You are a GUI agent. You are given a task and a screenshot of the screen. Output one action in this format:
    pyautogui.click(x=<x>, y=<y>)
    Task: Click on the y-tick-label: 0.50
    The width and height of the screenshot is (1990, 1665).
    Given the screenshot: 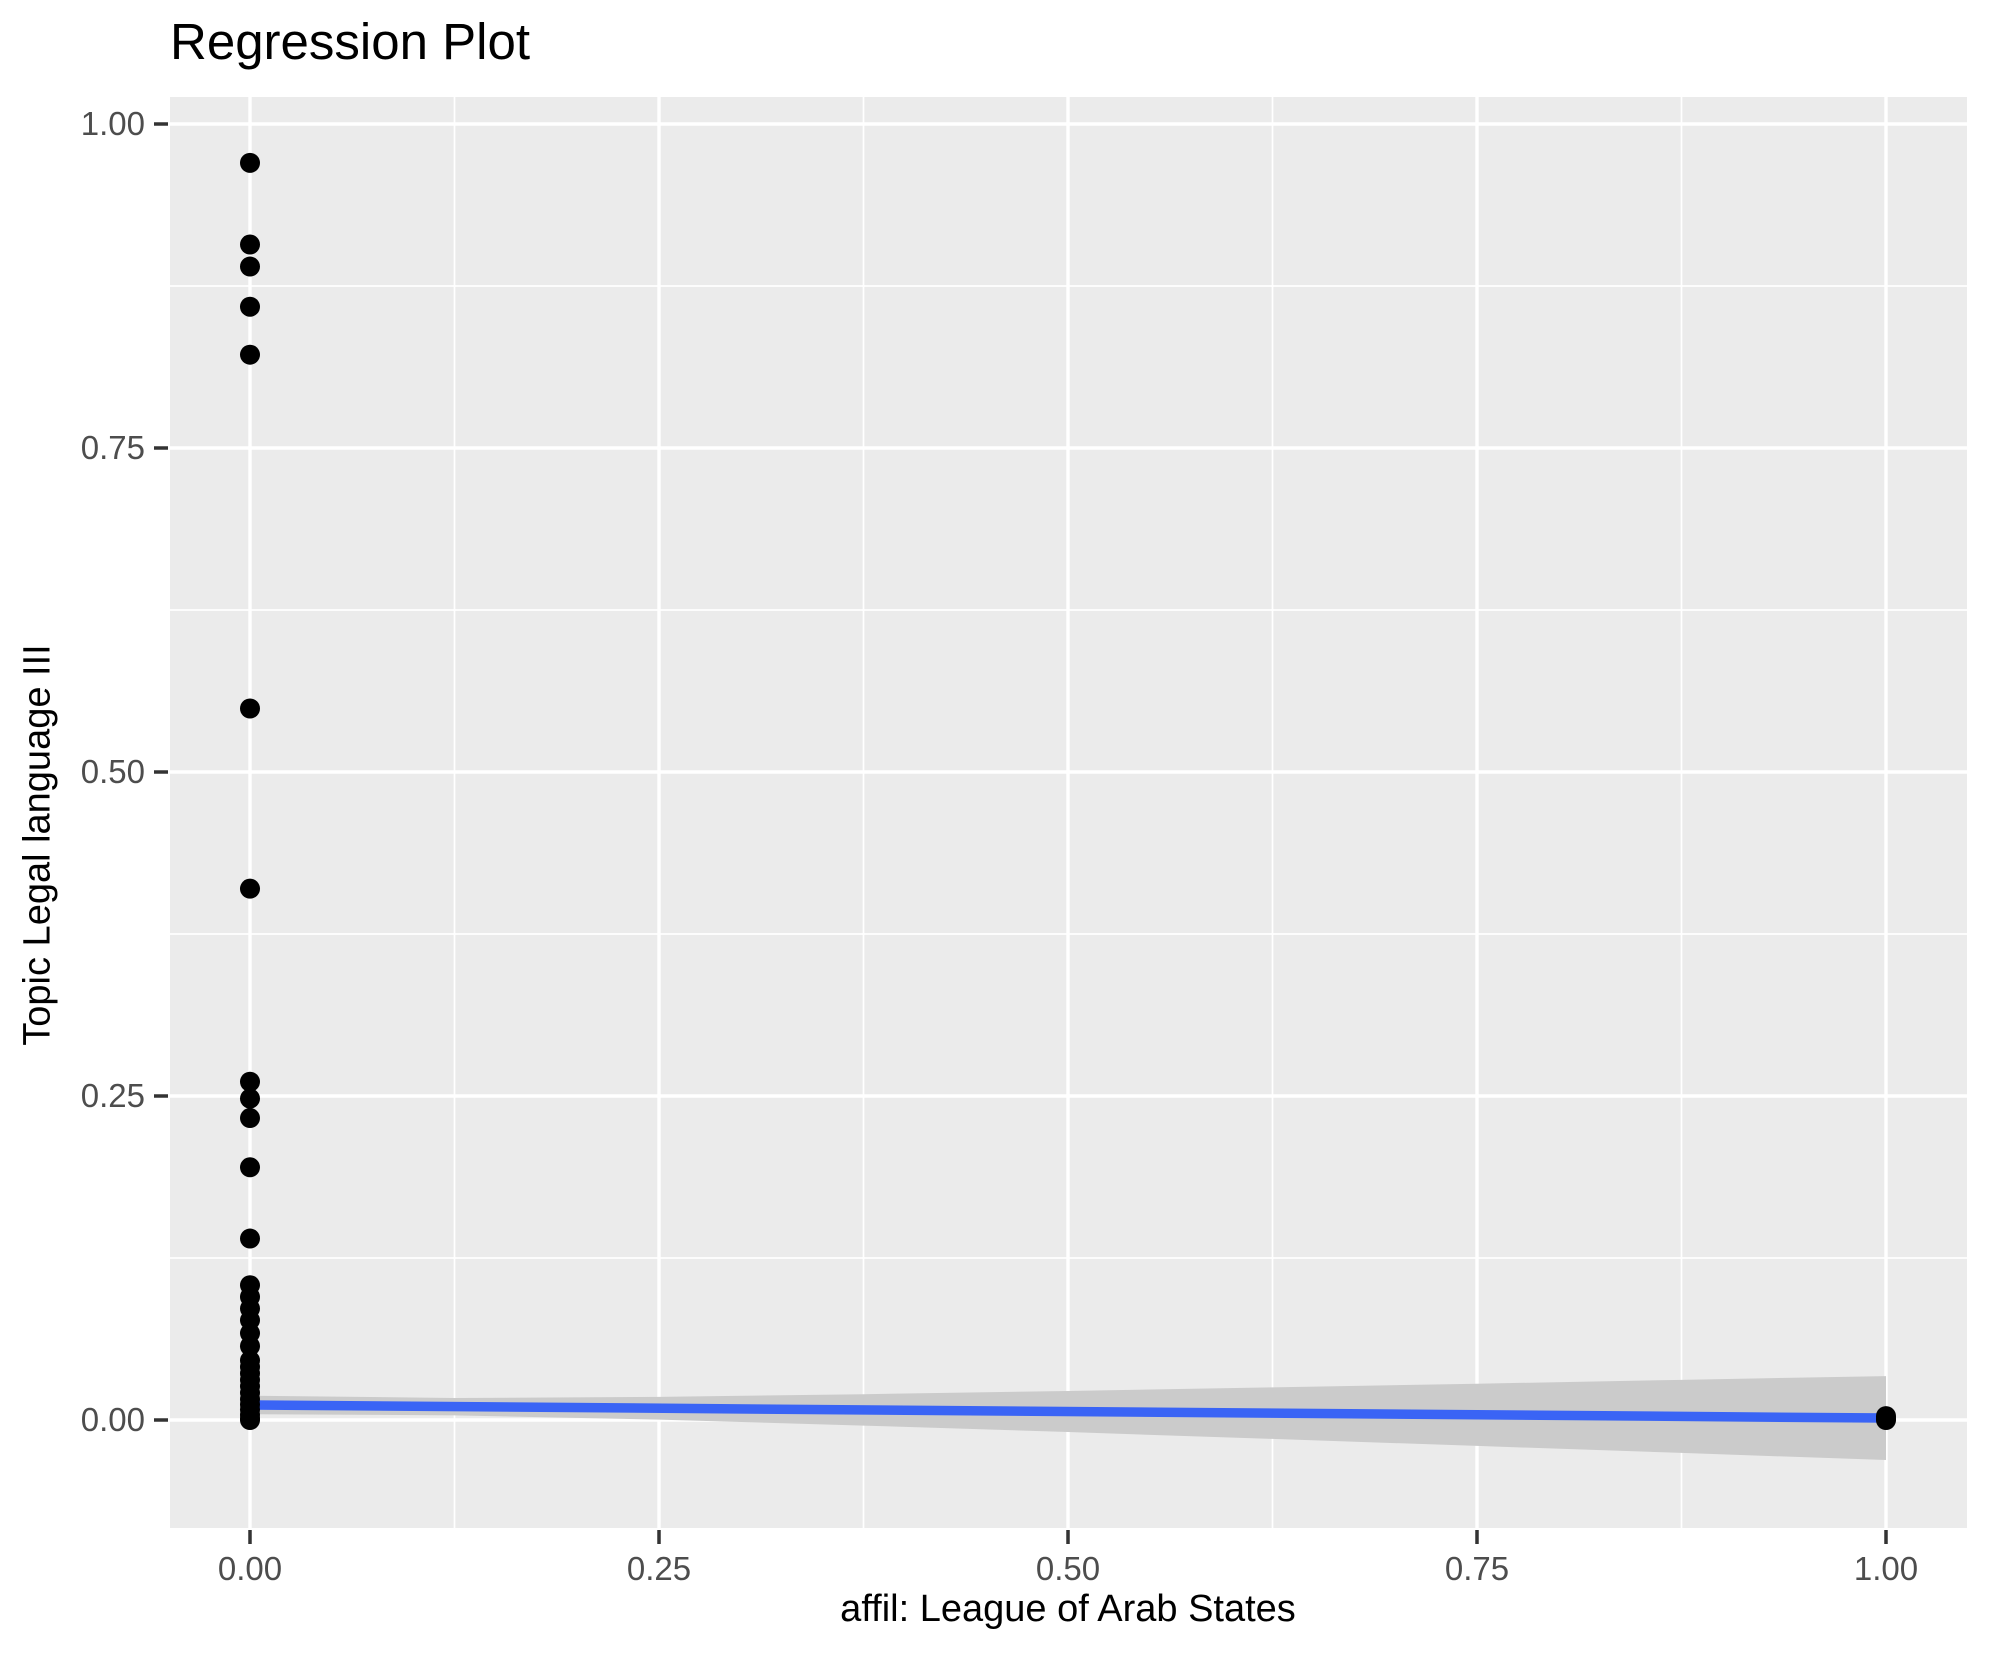 What is the action you would take?
    pyautogui.click(x=112, y=771)
    